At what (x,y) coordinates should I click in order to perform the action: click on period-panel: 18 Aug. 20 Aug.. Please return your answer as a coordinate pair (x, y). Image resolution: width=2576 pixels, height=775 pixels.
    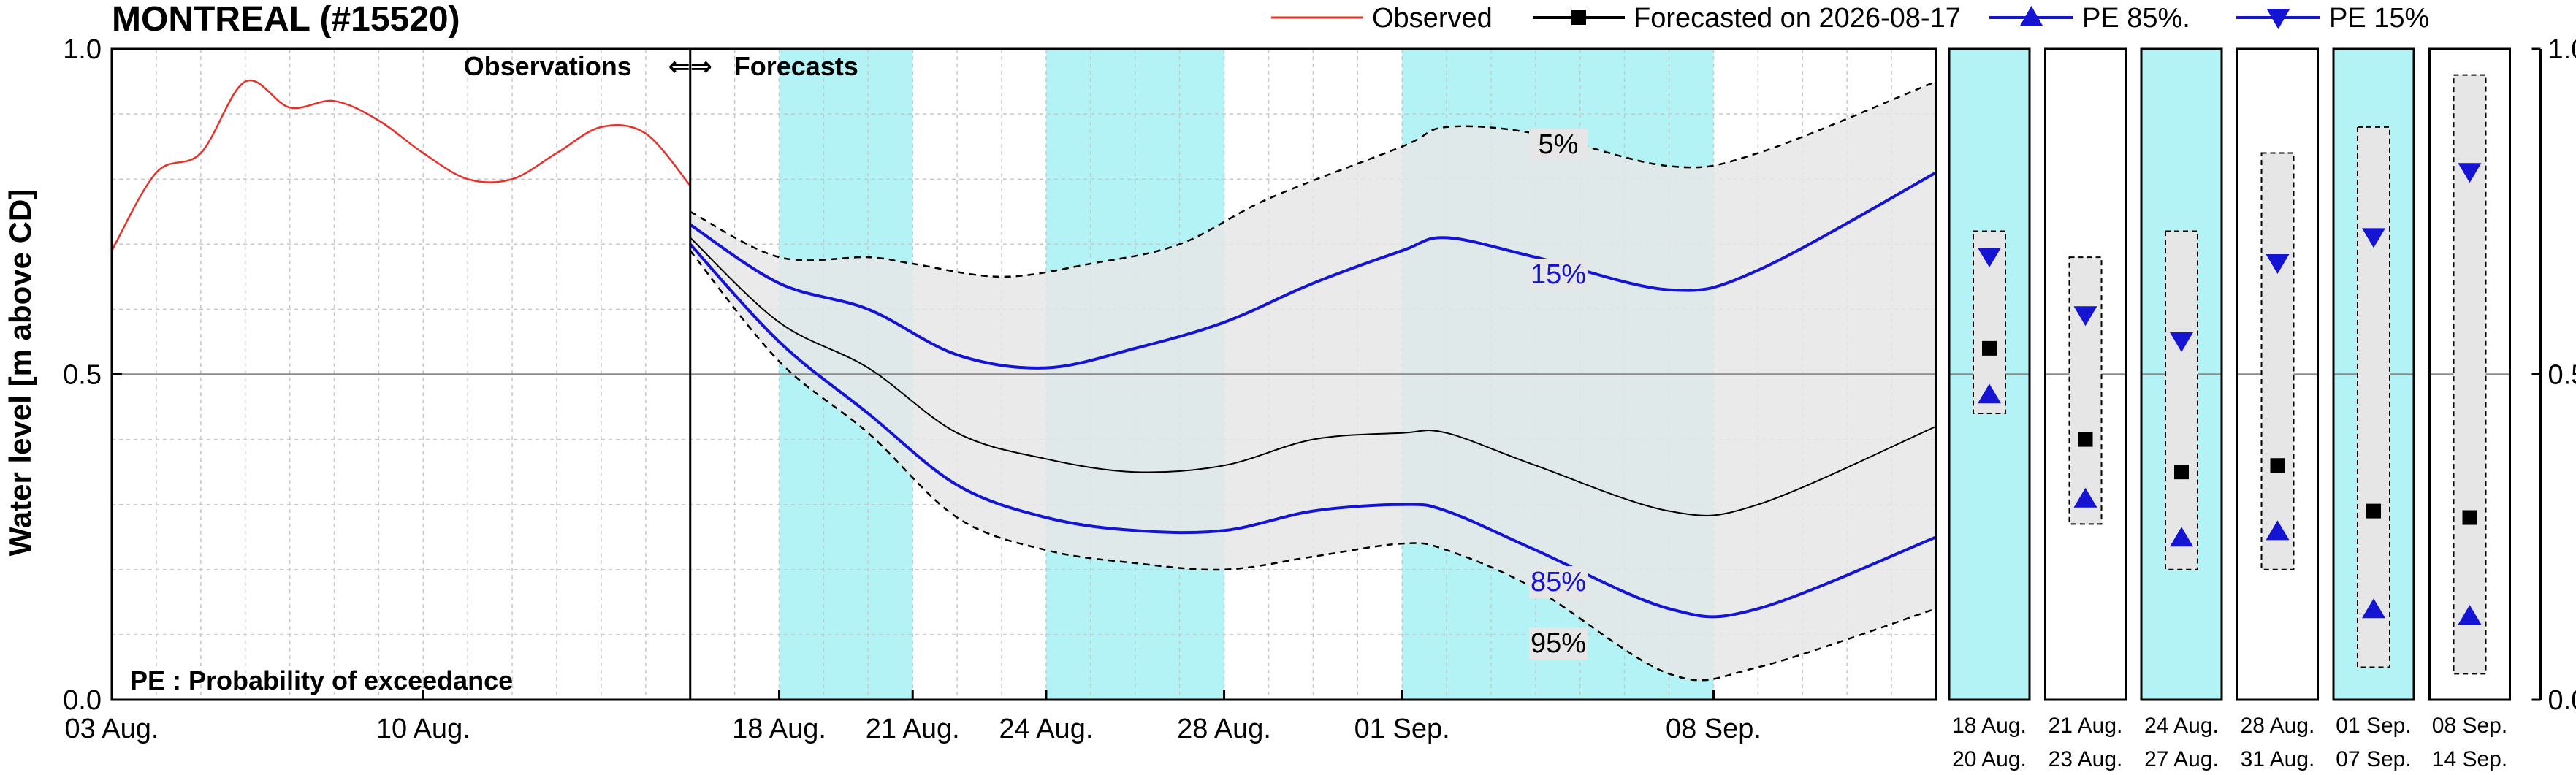
    Looking at the image, I should click on (1990, 409).